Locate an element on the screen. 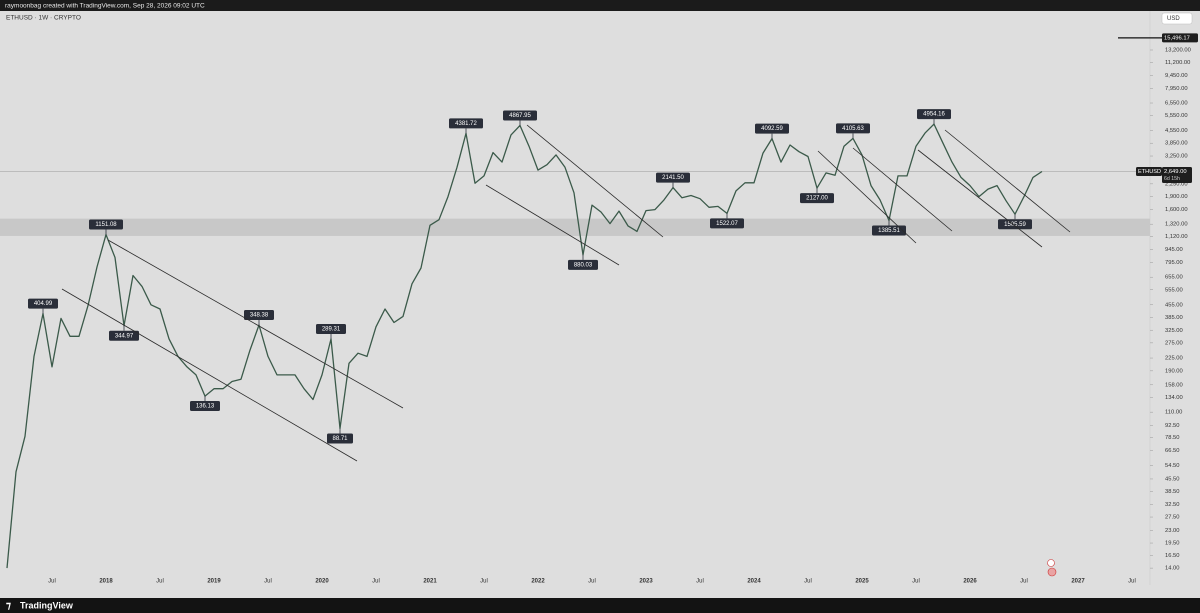 The height and width of the screenshot is (613, 1200). footer-brand: TradingView is located at coordinates (47, 605).